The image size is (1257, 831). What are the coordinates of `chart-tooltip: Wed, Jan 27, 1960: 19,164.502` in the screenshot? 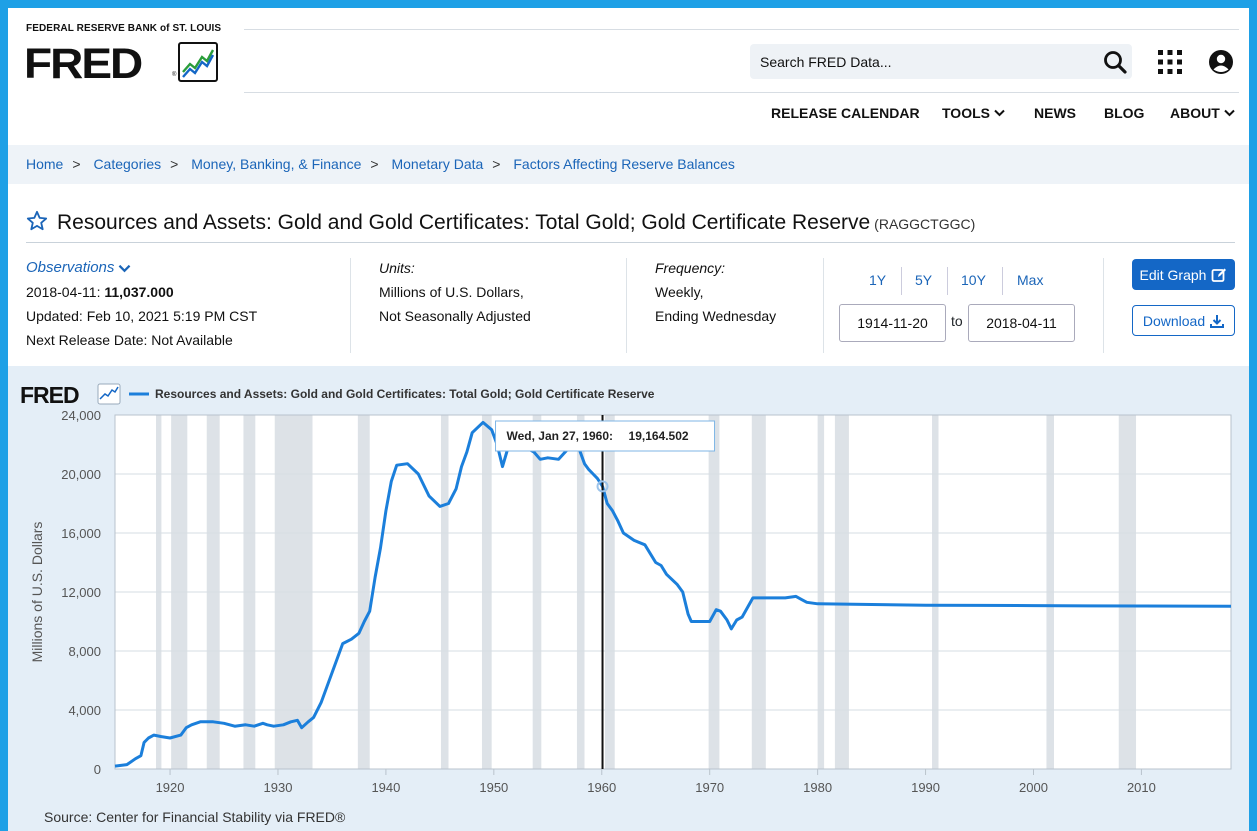 It's located at (605, 436).